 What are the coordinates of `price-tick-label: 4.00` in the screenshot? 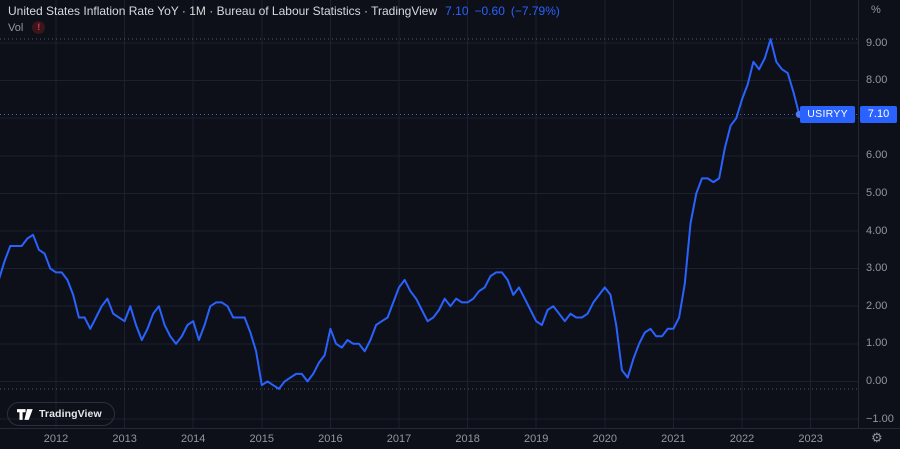 It's located at (877, 230).